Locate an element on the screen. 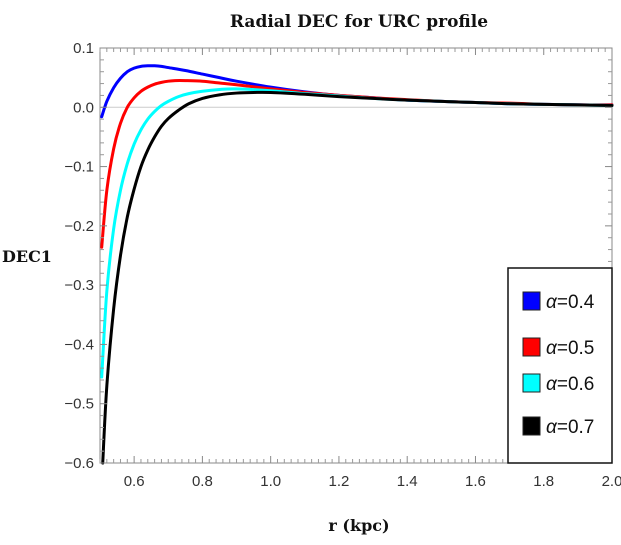 This screenshot has width=621, height=545. x-tick-label: 0.8 is located at coordinates (202, 481).